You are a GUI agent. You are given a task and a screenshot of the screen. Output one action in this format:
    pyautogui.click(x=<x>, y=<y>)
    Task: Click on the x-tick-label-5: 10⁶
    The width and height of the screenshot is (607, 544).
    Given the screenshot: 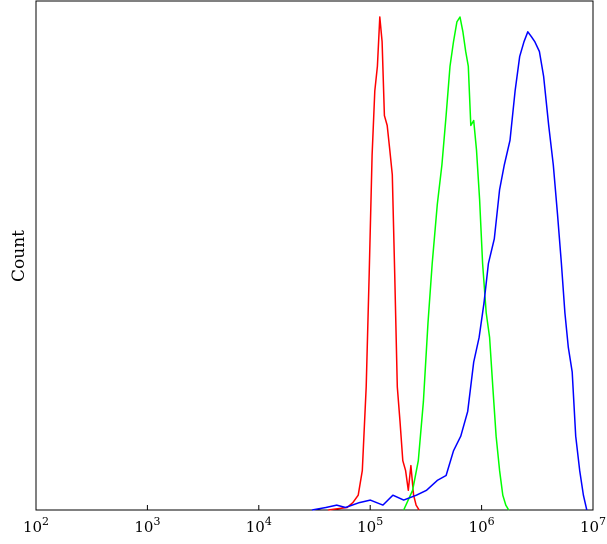 What is the action you would take?
    pyautogui.click(x=482, y=525)
    